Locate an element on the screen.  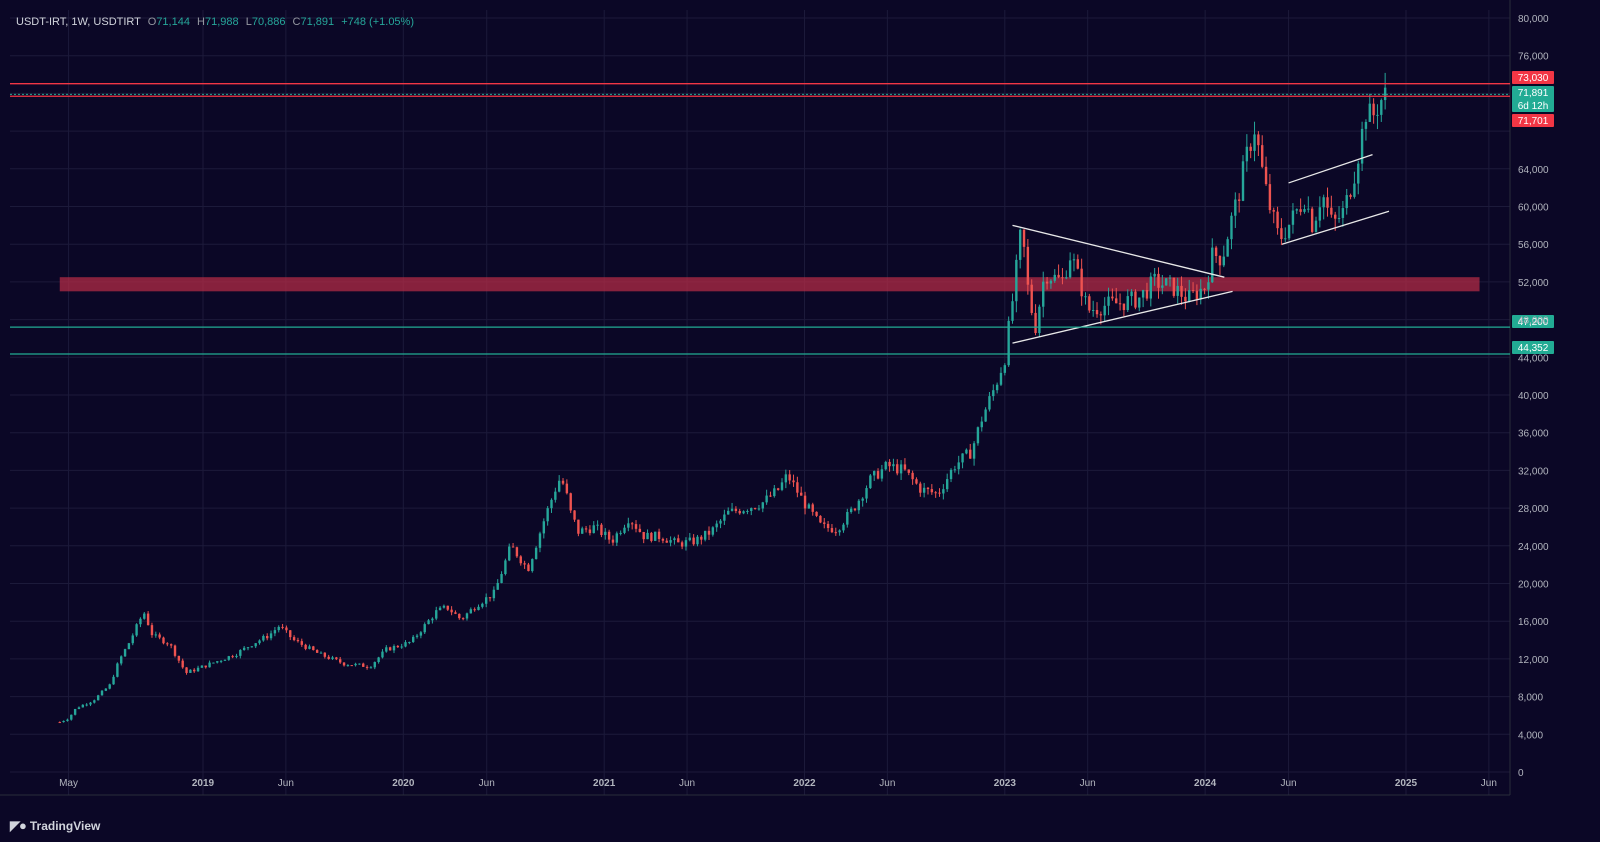
price-tick-label: 44,000 is located at coordinates (1533, 358).